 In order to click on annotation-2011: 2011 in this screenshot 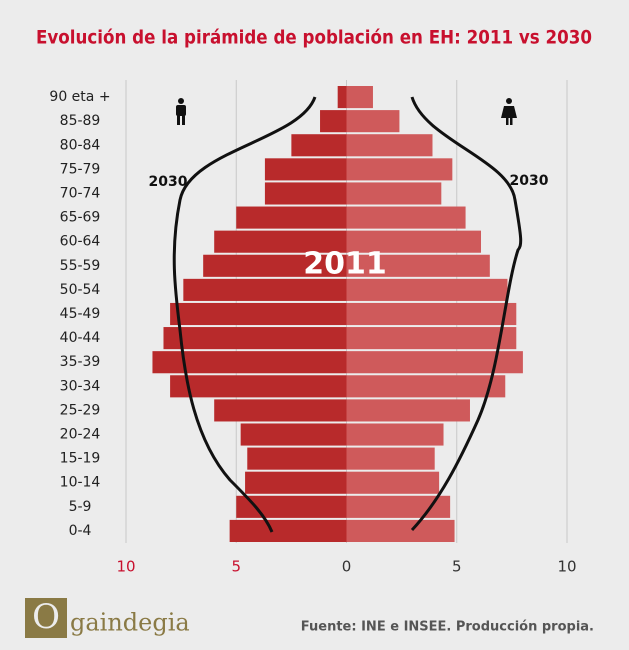, I will do `click(345, 264)`.